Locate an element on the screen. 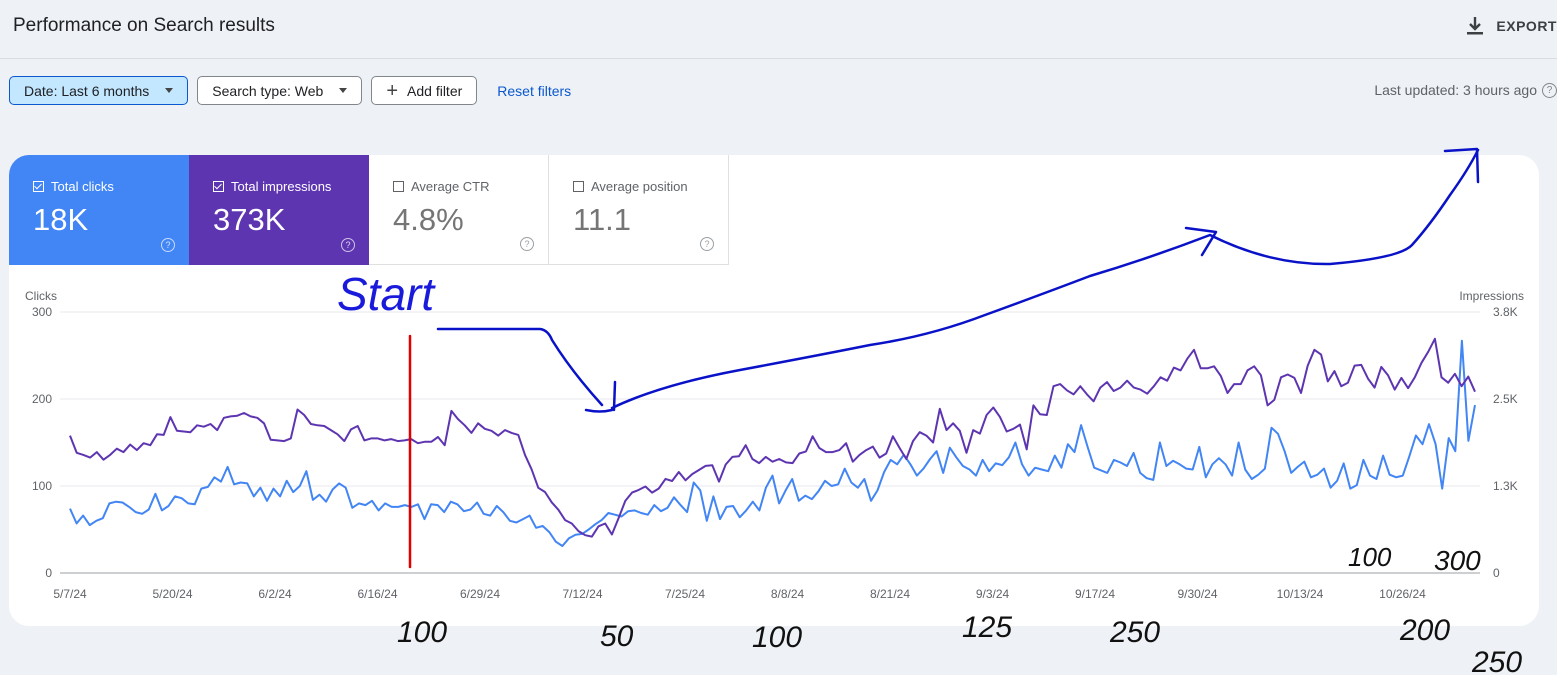  metric-value: 373K is located at coordinates (249, 219).